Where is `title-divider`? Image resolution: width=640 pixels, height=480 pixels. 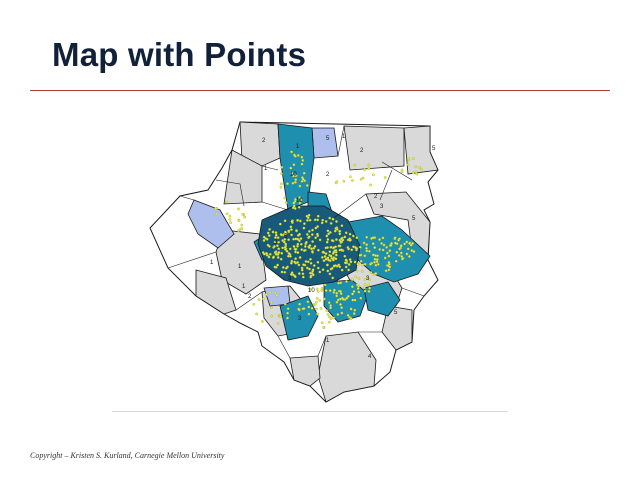
title-divider is located at coordinates (320, 90).